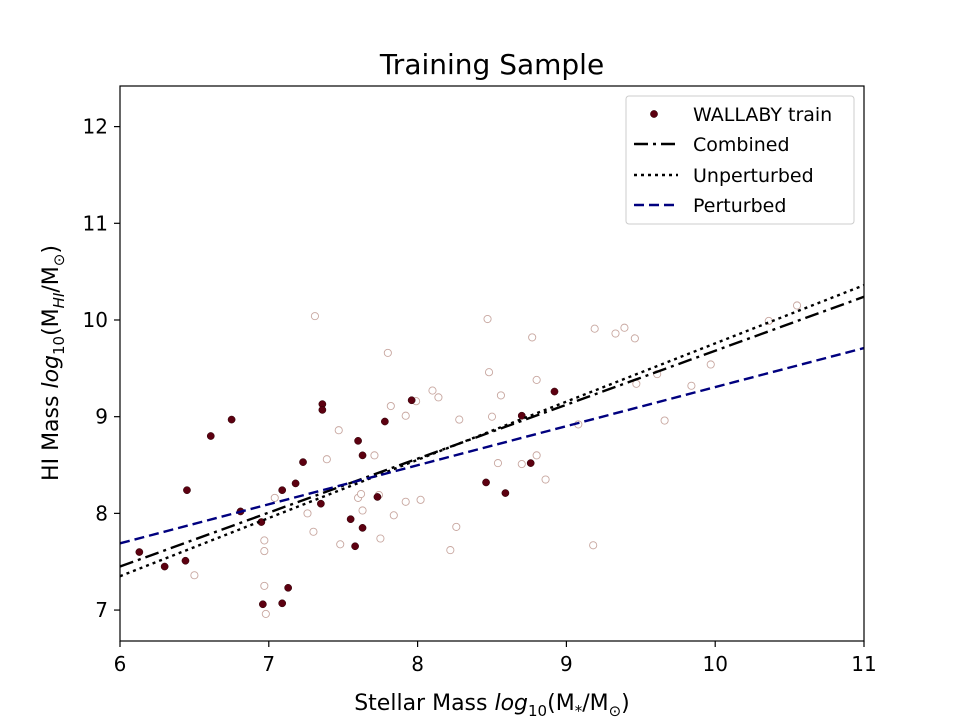 The image size is (960, 720). I want to click on x-tick-label: 9, so click(566, 664).